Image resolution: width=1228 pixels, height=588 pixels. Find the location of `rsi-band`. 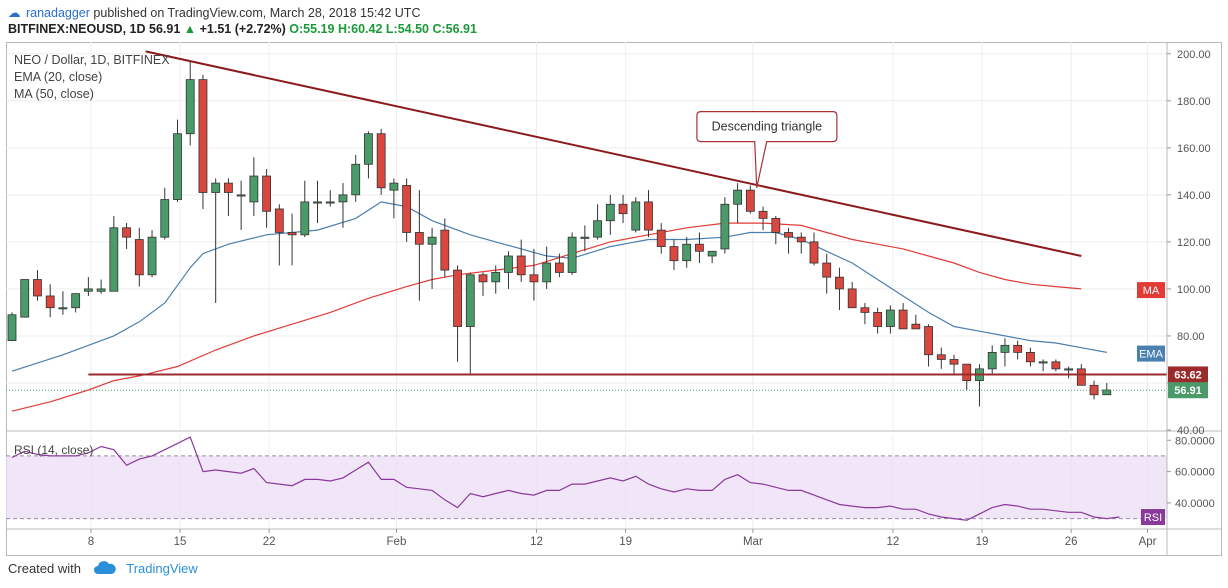

rsi-band is located at coordinates (586, 487).